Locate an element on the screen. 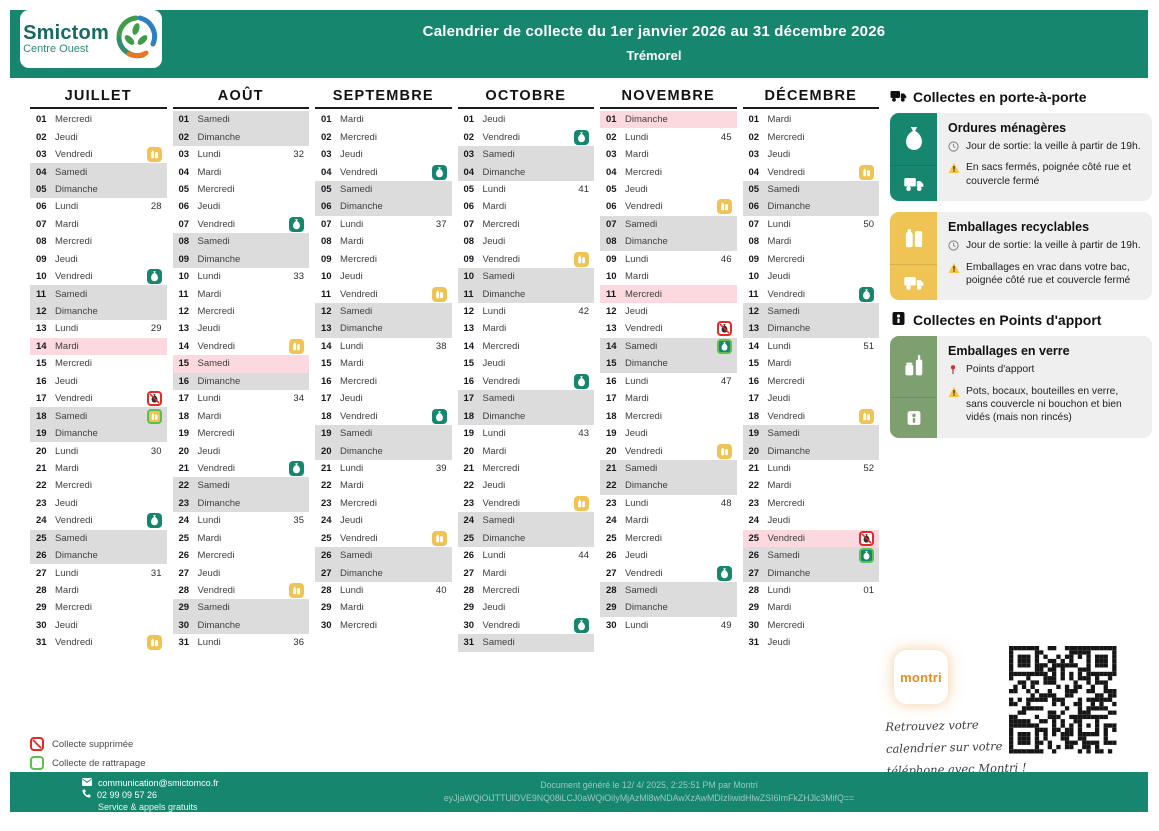  day-row: 24 Samedi is located at coordinates (525, 521).